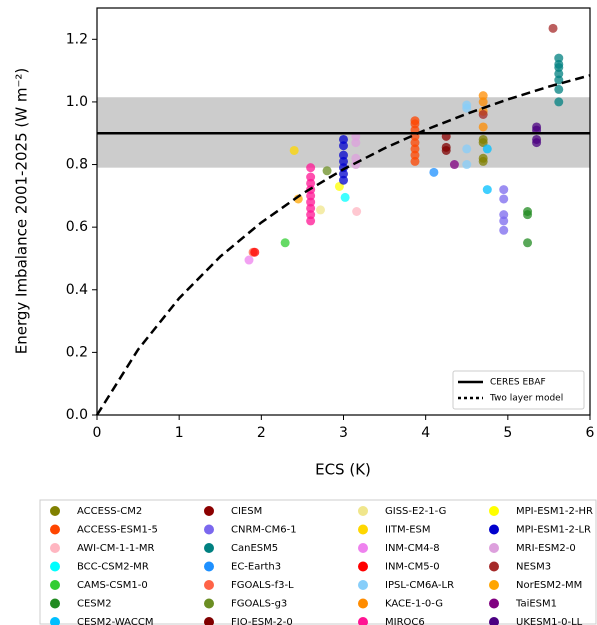 The height and width of the screenshot is (625, 597). What do you see at coordinates (22, 211) in the screenshot?
I see `y-axis-label: Energy Imbalance 2001-2025 (W m⁻²)` at bounding box center [22, 211].